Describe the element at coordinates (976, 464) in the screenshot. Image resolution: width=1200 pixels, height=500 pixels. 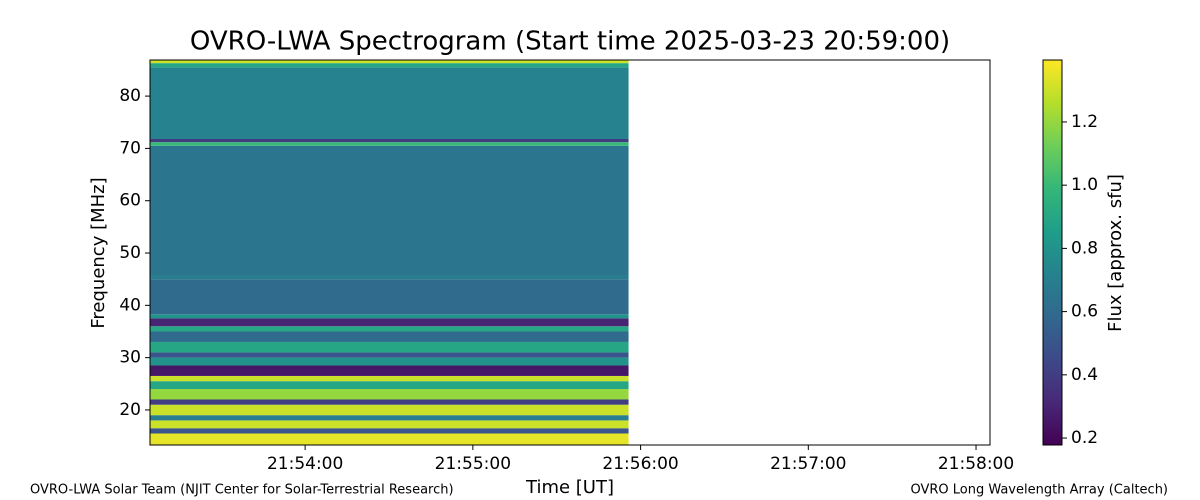
I see `x-tick-label: 21:58:00` at that location.